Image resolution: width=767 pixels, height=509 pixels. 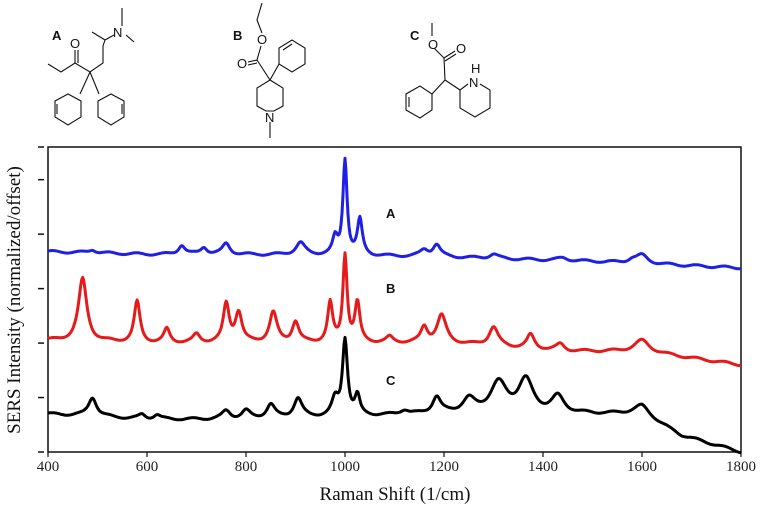 What do you see at coordinates (642, 467) in the screenshot?
I see `x-tick-label: 1600` at bounding box center [642, 467].